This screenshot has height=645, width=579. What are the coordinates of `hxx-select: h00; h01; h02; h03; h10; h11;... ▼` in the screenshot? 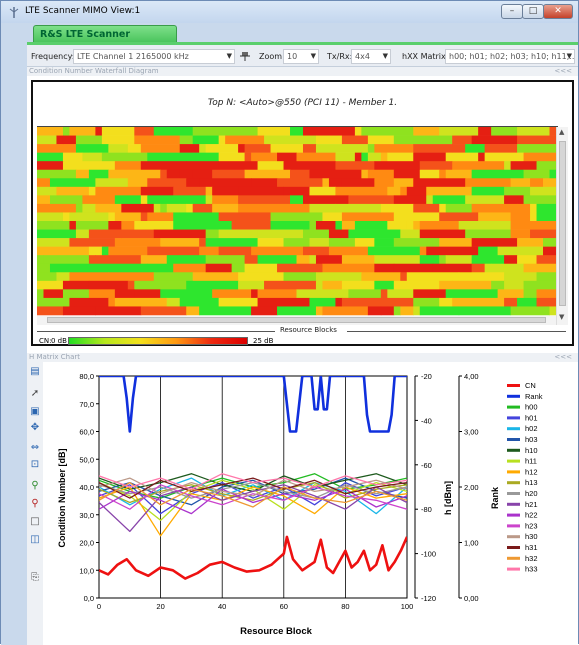 It's located at (510, 56).